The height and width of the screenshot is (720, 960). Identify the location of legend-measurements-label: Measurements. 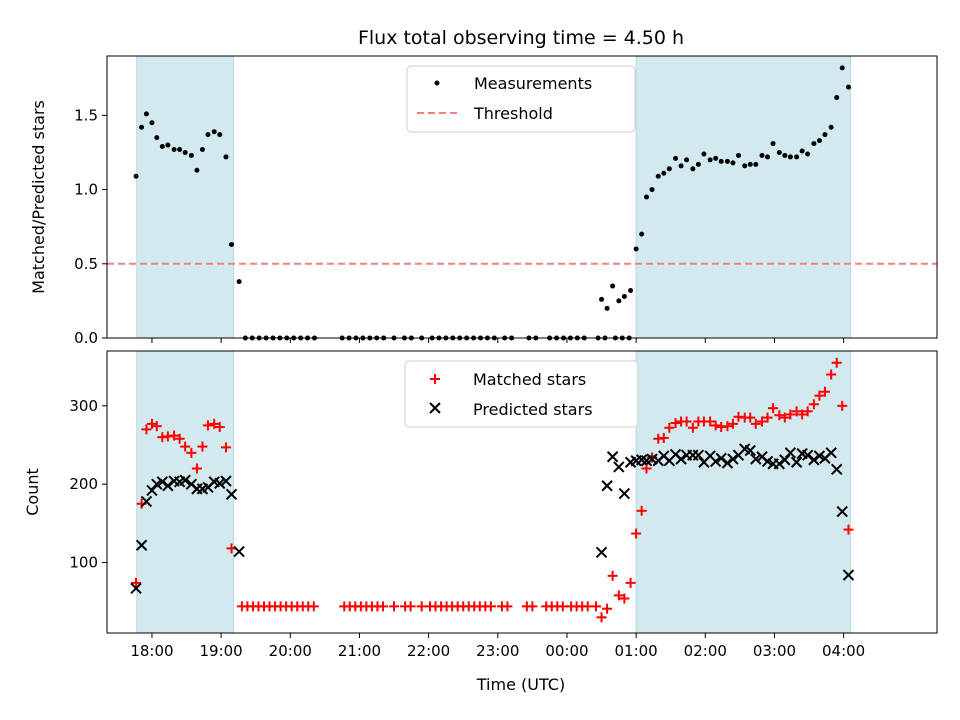
(533, 83).